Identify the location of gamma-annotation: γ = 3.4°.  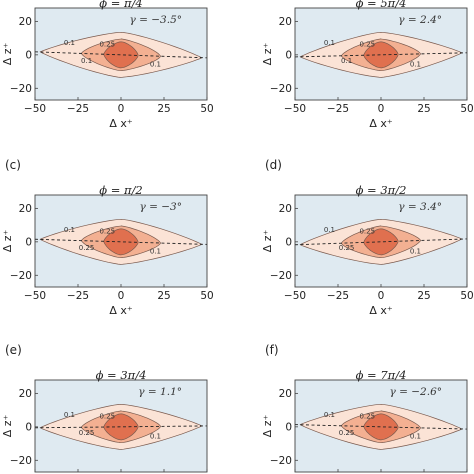
(420, 207).